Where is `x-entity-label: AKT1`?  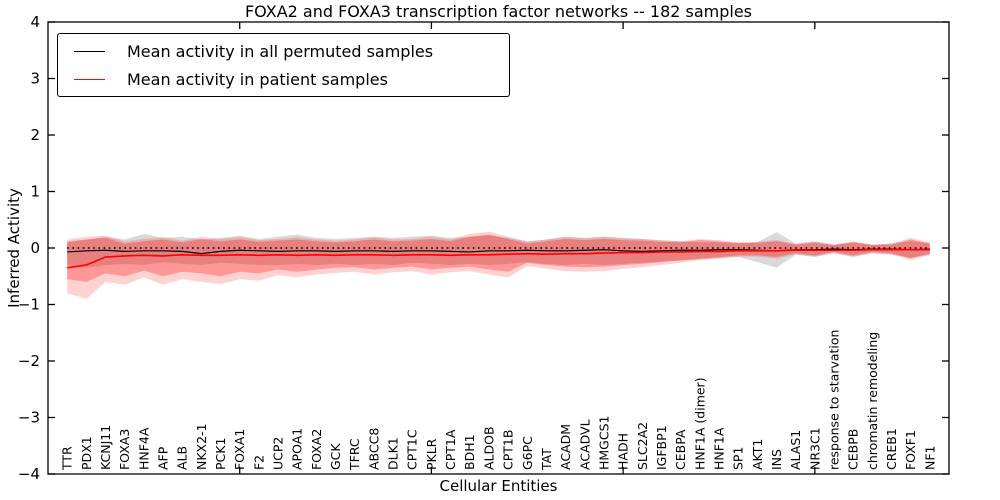 x-entity-label: AKT1 is located at coordinates (757, 454).